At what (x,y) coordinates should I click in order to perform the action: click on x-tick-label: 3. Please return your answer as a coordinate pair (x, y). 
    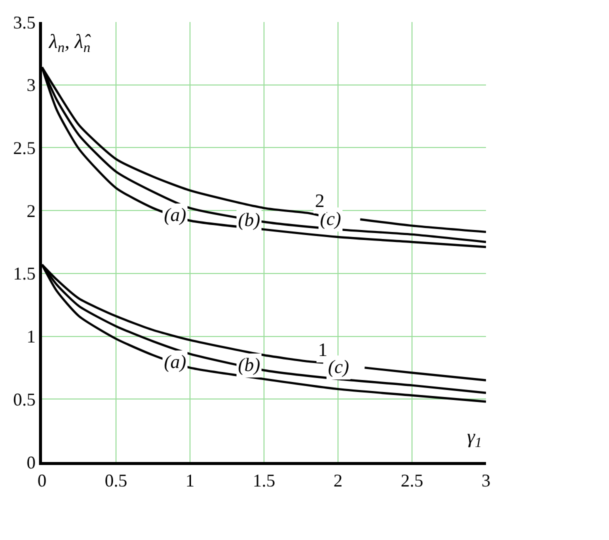
    Looking at the image, I should click on (486, 480).